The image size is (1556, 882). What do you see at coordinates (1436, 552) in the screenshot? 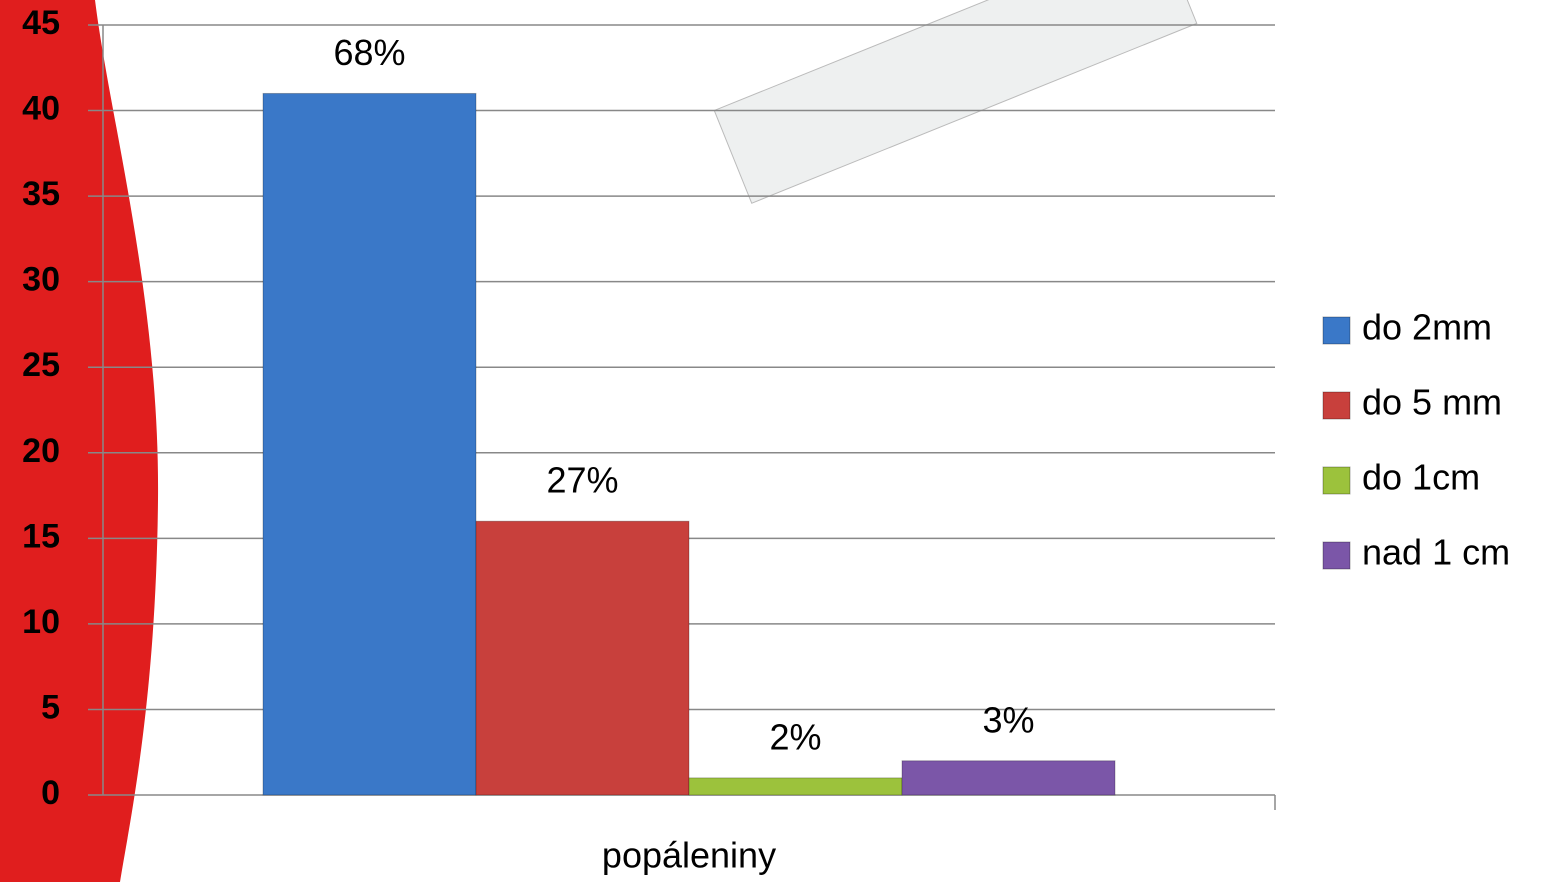
I see `legend-label: nad 1 cm` at bounding box center [1436, 552].